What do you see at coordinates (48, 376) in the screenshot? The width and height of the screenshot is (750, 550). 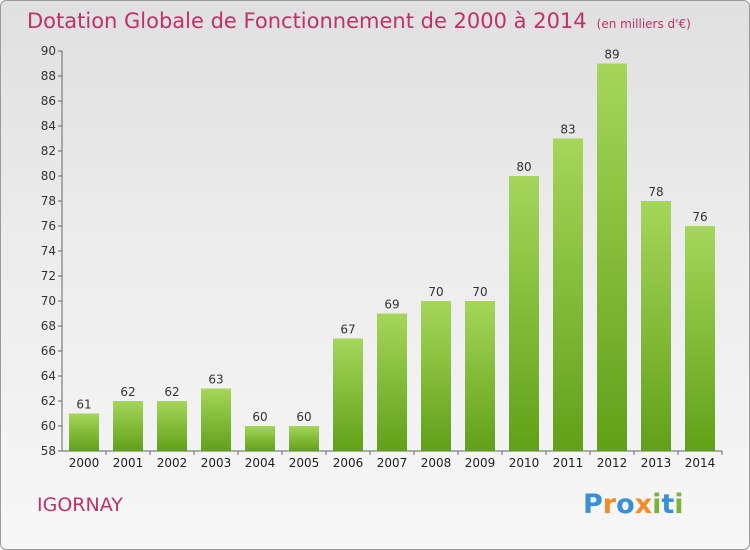 I see `y-tick-label: 64` at bounding box center [48, 376].